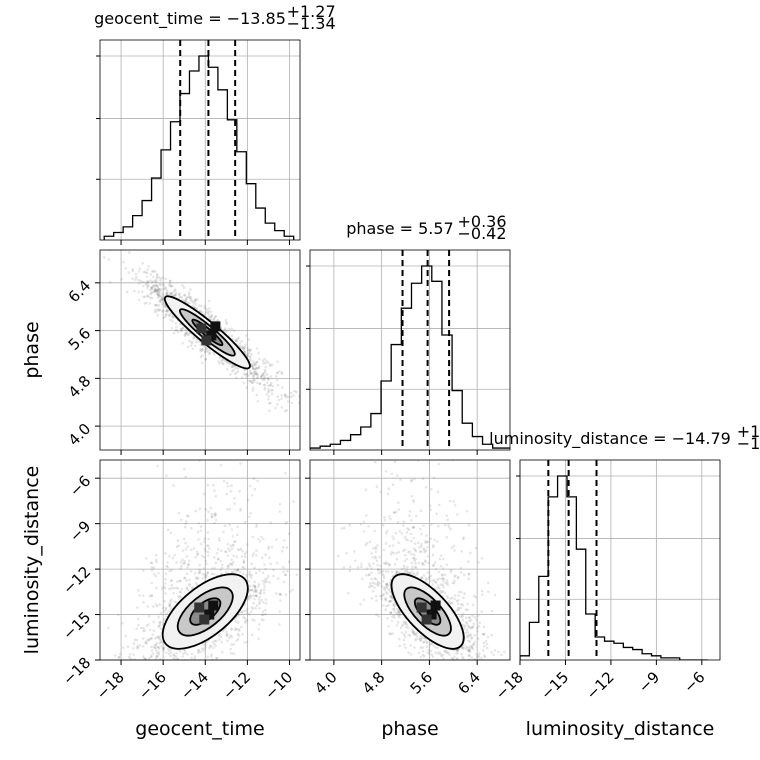 Image resolution: width=760 pixels, height=760 pixels. Describe the element at coordinates (236, 685) in the screenshot. I see `xtick-label-geocent_time-3: −12` at that location.